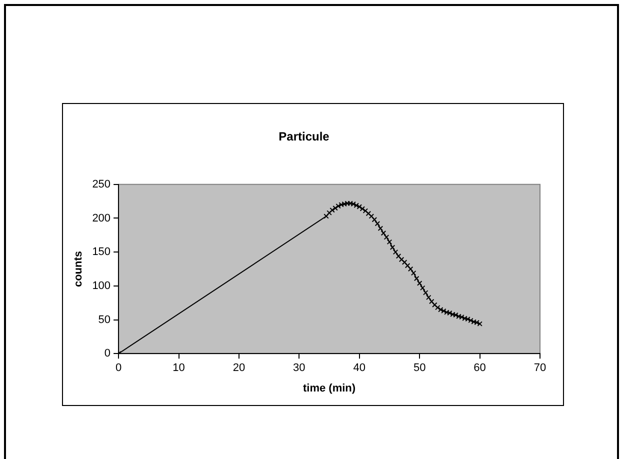 This screenshot has width=623, height=459. I want to click on x-tick-label: 30, so click(299, 368).